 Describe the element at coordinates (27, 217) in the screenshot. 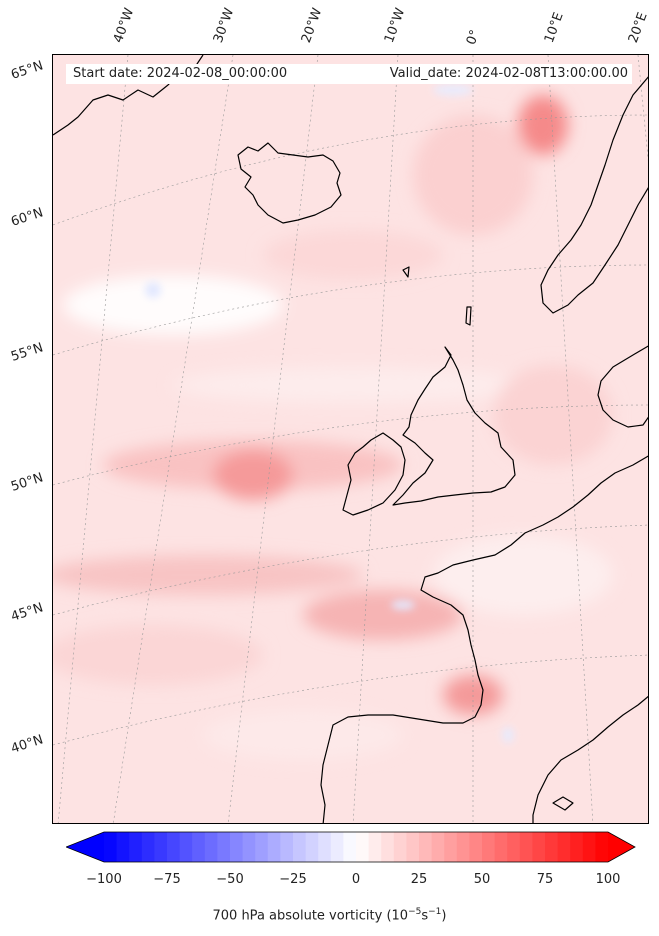

I see `lat-label-60n: 60°N` at that location.